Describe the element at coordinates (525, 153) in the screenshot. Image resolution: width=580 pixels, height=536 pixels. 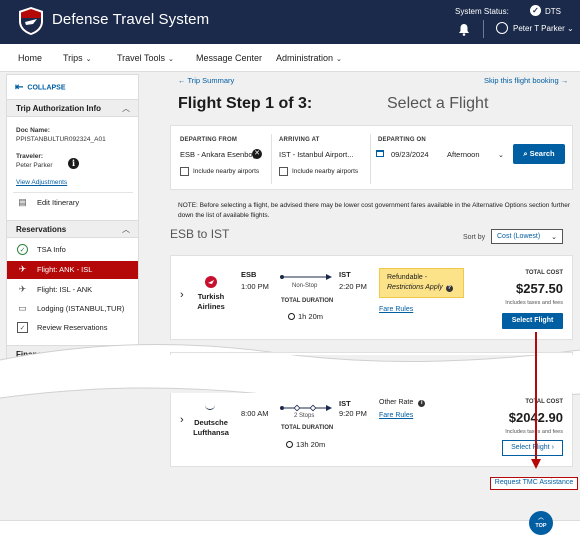
I see `search-icon: ⌕` at that location.